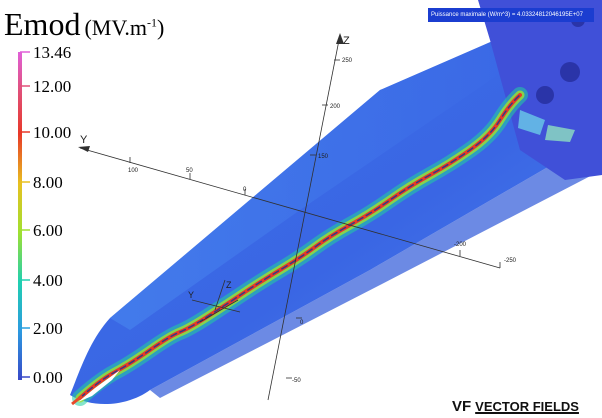  I want to click on colorbar-label: 0.00, so click(48, 377).